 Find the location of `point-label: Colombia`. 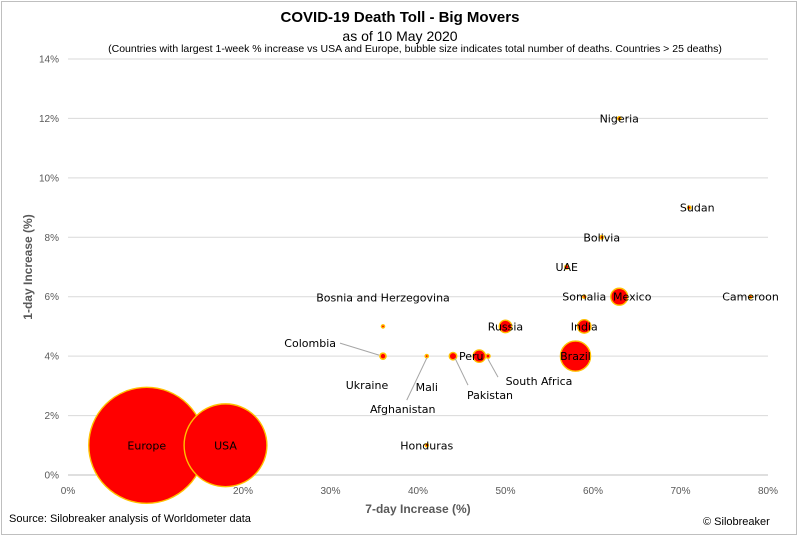

point-label: Colombia is located at coordinates (310, 343).